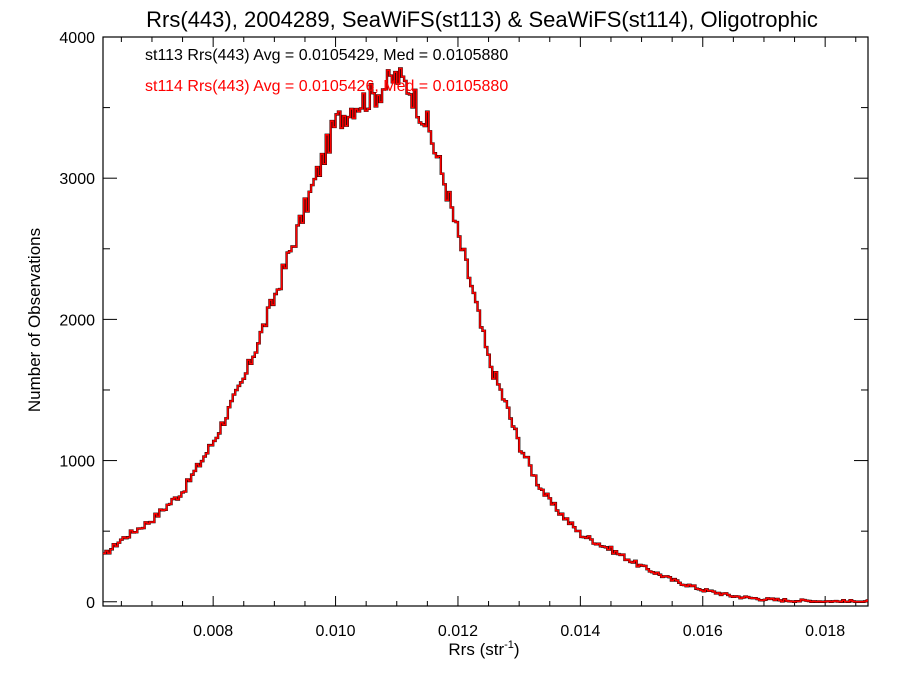 The image size is (900, 675). What do you see at coordinates (213, 631) in the screenshot?
I see `x-tick-label: 0.008` at bounding box center [213, 631].